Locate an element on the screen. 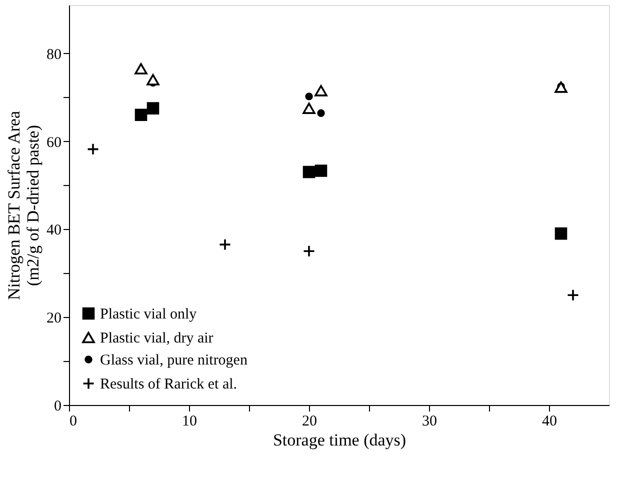 The image size is (644, 483). y-tick-label: 0 is located at coordinates (58, 406).